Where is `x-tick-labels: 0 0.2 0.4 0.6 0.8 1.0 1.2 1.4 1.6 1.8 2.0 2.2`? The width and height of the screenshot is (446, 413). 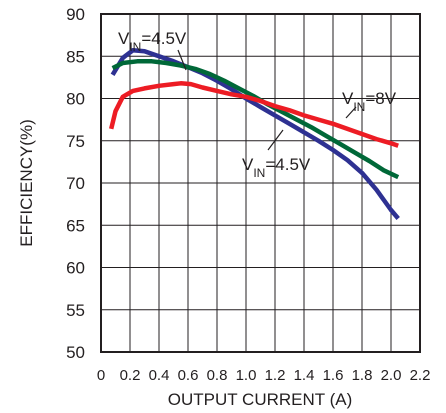
x-tick-labels: 0 0.2 0.4 0.6 0.8 1.0 1.2 1.4 1.6 1.8 2.0 2.2 is located at coordinates (264, 375).